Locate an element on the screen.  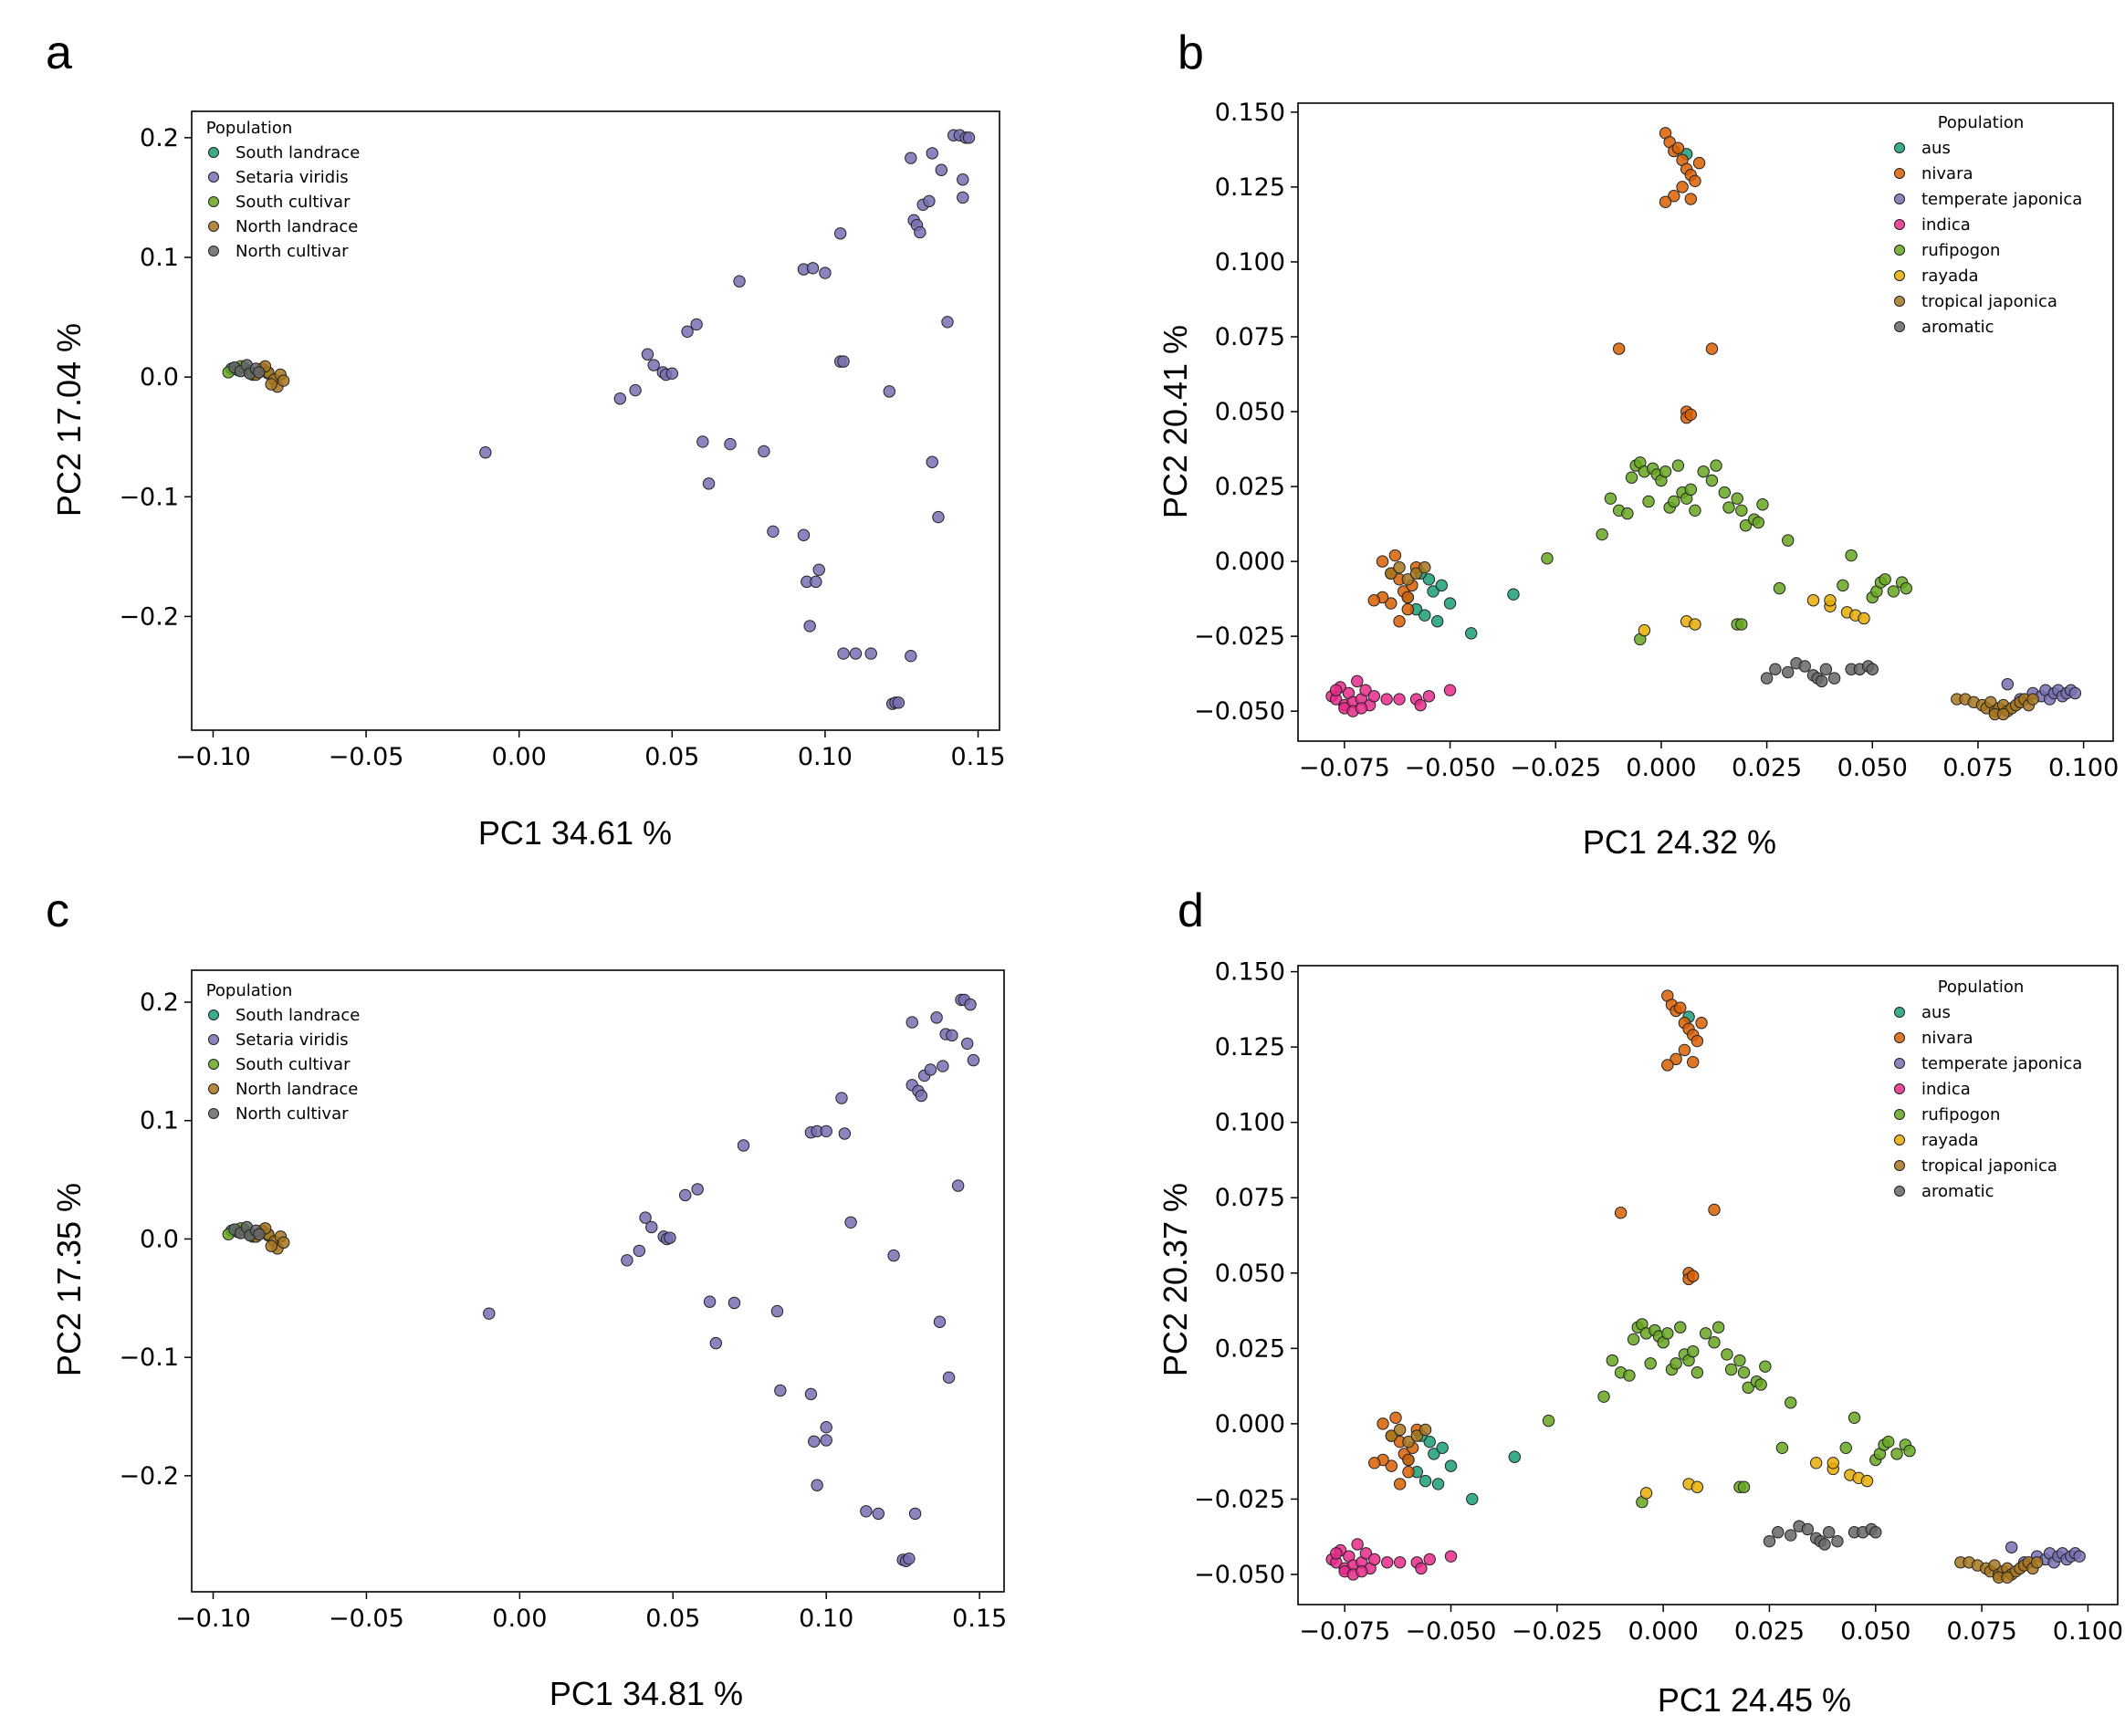
x-tick-label: 0.15 is located at coordinates (979, 1619).